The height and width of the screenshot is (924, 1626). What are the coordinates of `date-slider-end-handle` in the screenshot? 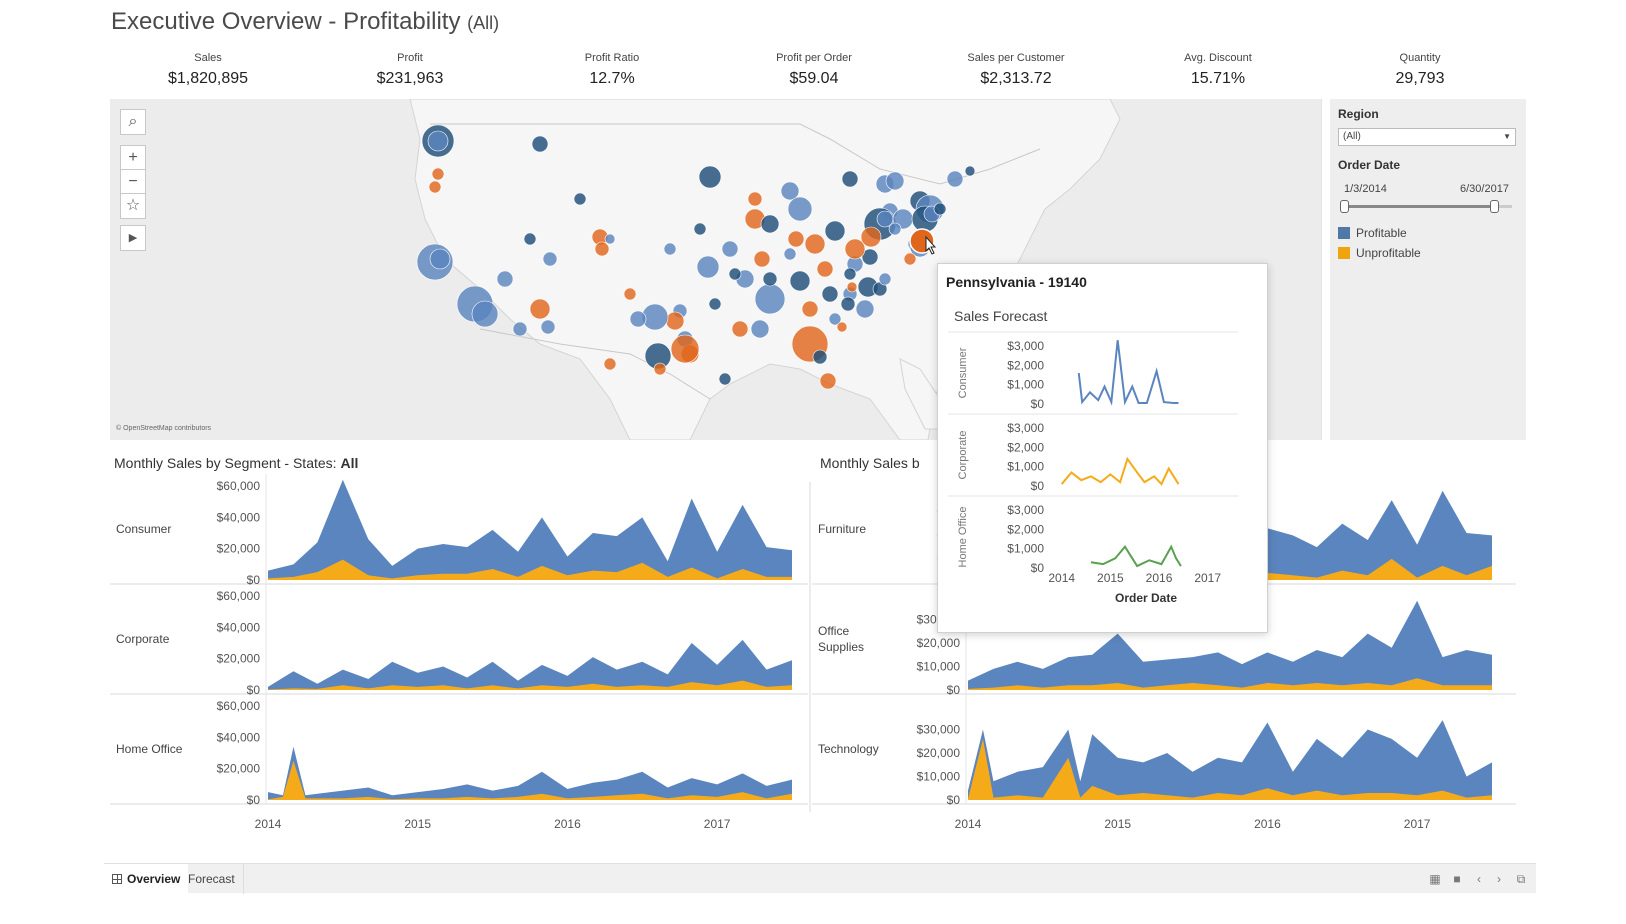 It's located at (1494, 206).